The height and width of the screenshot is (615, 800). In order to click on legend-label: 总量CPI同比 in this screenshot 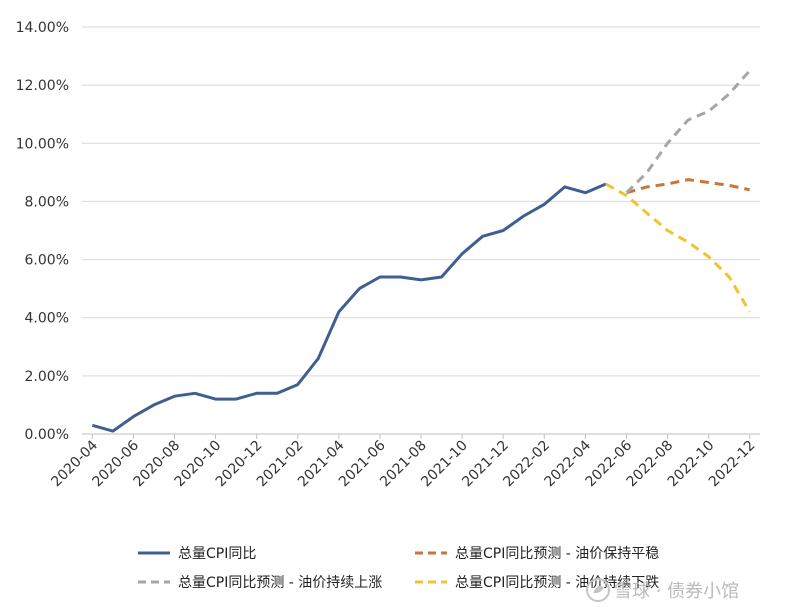, I will do `click(217, 554)`.